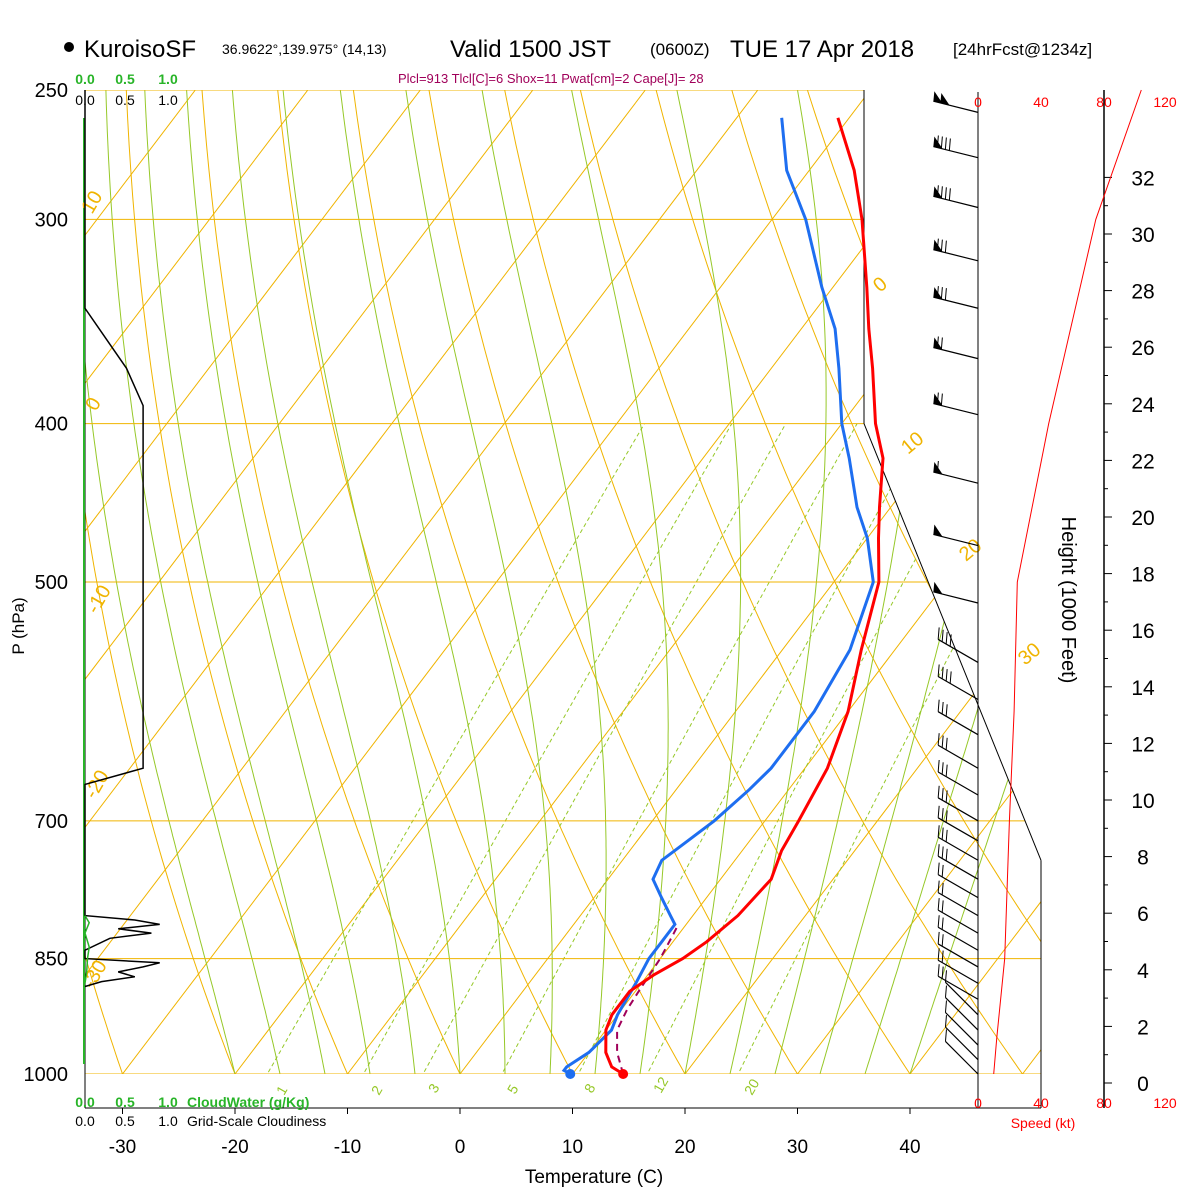 The image size is (1200, 1200). Describe the element at coordinates (1143, 405) in the screenshot. I see `height-tick-label: 24` at that location.